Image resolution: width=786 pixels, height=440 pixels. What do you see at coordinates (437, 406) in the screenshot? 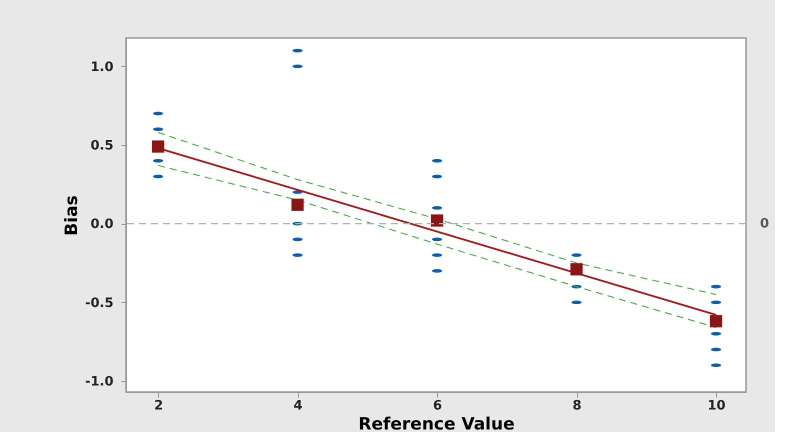
I see `x-tick-label: 6` at bounding box center [437, 406].